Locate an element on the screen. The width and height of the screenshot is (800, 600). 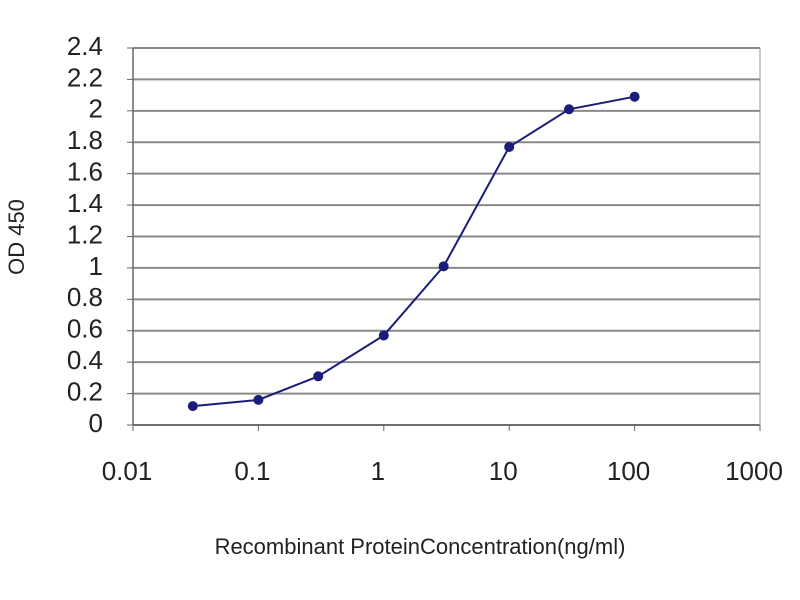
y-tick-label: 1.4 is located at coordinates (85, 203).